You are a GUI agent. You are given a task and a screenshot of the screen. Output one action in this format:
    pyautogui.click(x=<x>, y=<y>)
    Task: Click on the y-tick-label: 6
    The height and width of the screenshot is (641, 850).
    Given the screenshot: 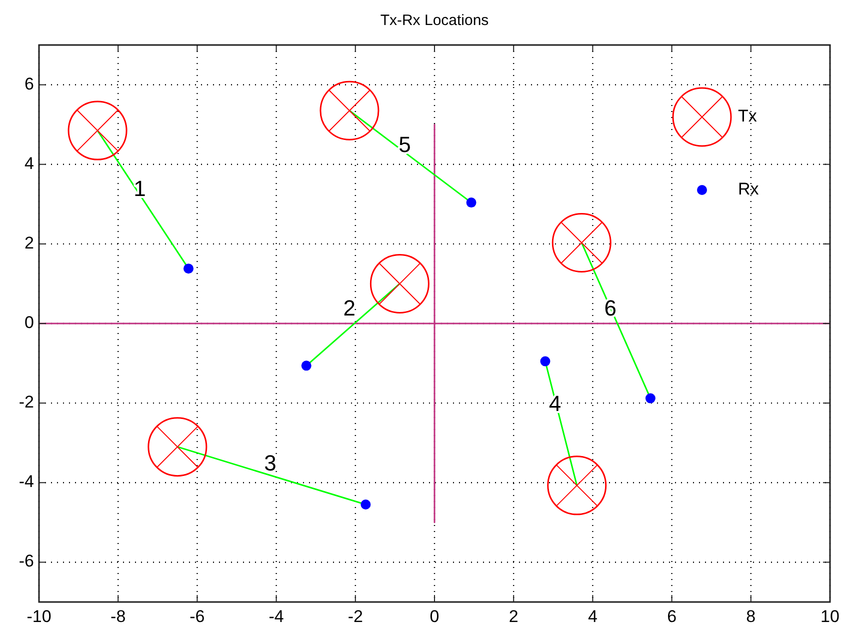 What is the action you would take?
    pyautogui.click(x=29, y=84)
    